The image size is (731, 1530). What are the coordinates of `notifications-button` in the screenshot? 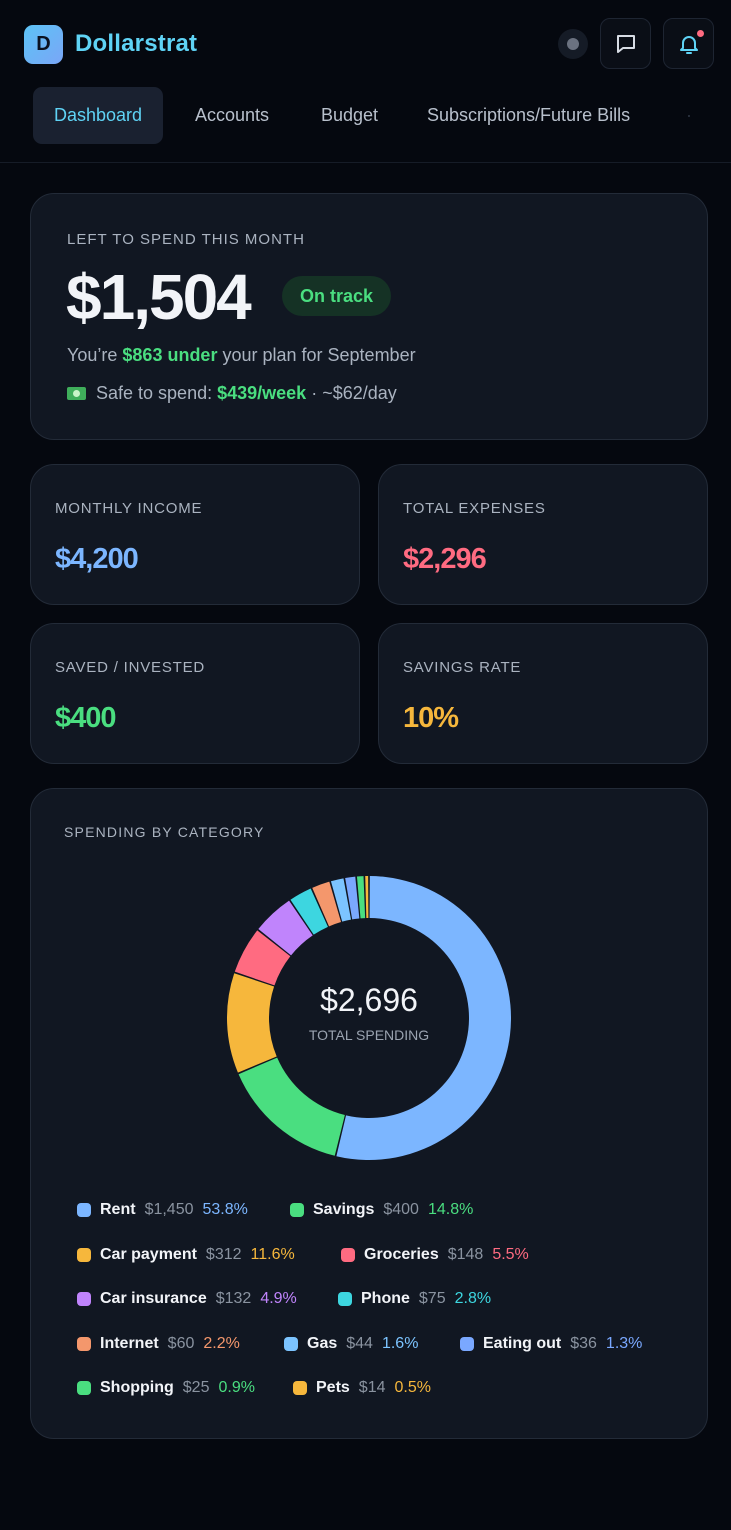 It's located at (688, 43).